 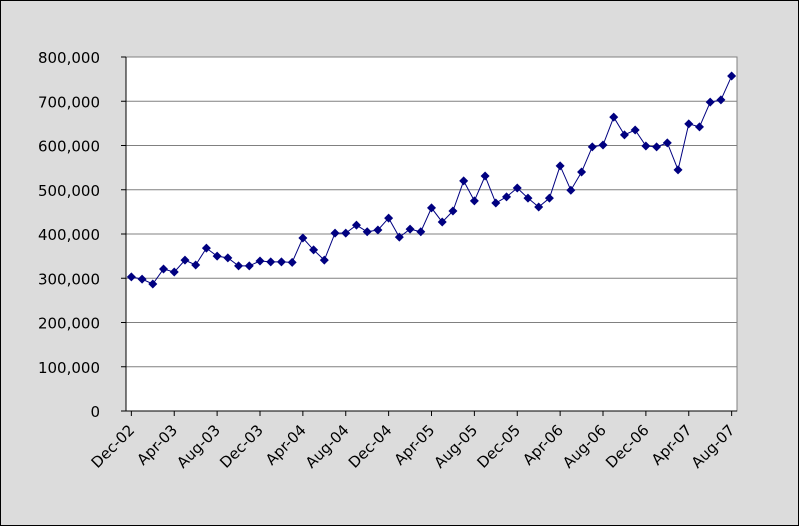 What do you see at coordinates (69, 368) in the screenshot?
I see `y-tick-label: 100,000` at bounding box center [69, 368].